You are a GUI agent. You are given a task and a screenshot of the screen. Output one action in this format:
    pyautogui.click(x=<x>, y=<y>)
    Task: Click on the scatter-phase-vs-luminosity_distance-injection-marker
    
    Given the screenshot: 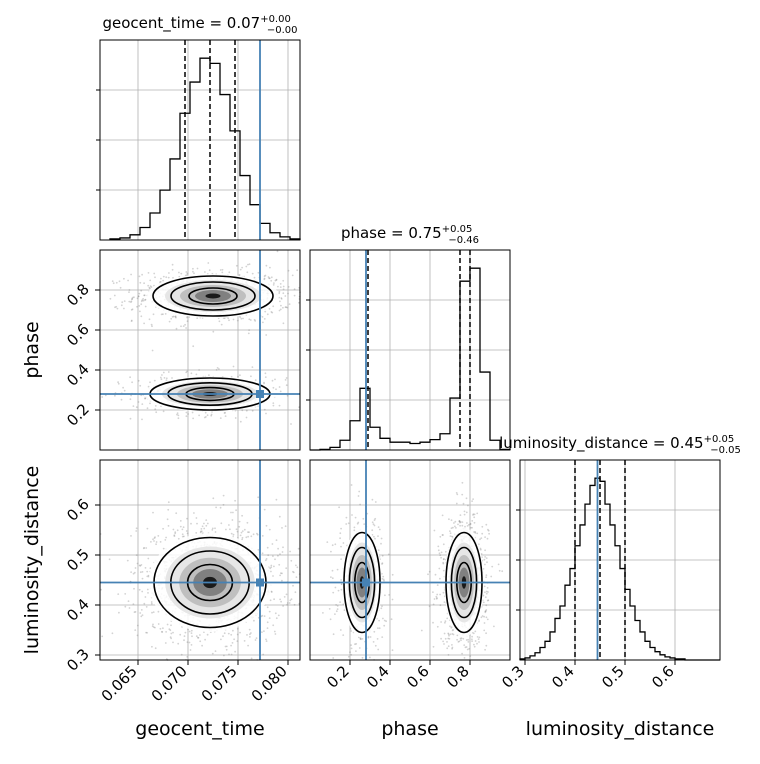 What is the action you would take?
    pyautogui.click(x=366, y=582)
    